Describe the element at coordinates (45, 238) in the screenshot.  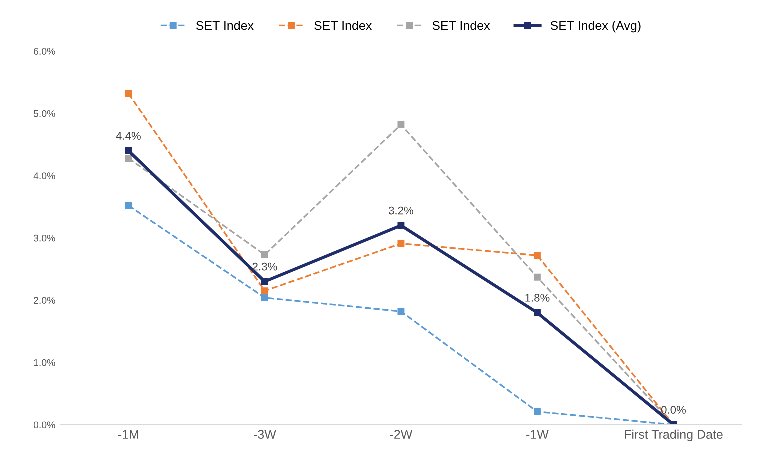
I see `y-tick-label: 3.0%` at that location.